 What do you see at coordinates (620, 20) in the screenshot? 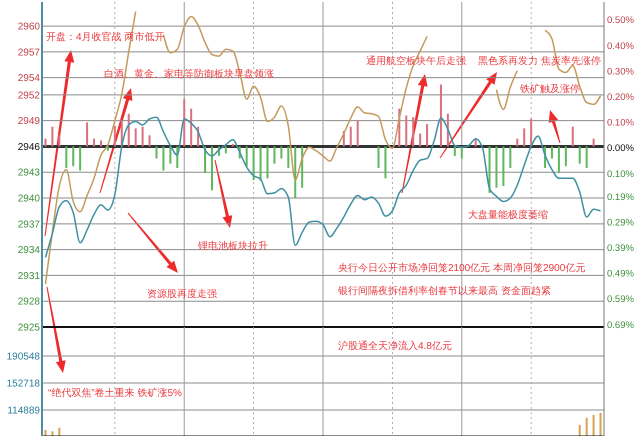
I see `y2-tick-label: 0.50%` at bounding box center [620, 20].